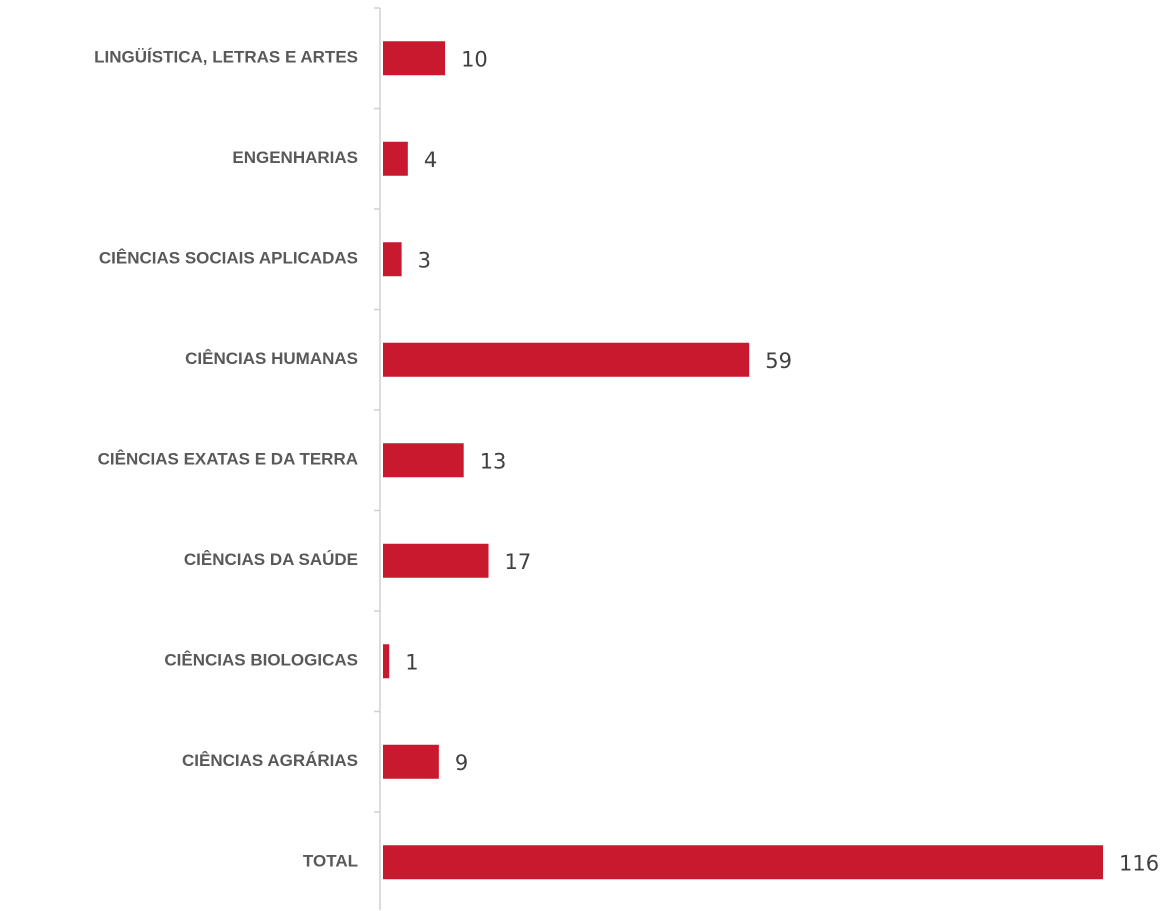 The height and width of the screenshot is (911, 1172). I want to click on category-label: CIÊNCIAS SOCIAIS APLICADAS, so click(228, 258).